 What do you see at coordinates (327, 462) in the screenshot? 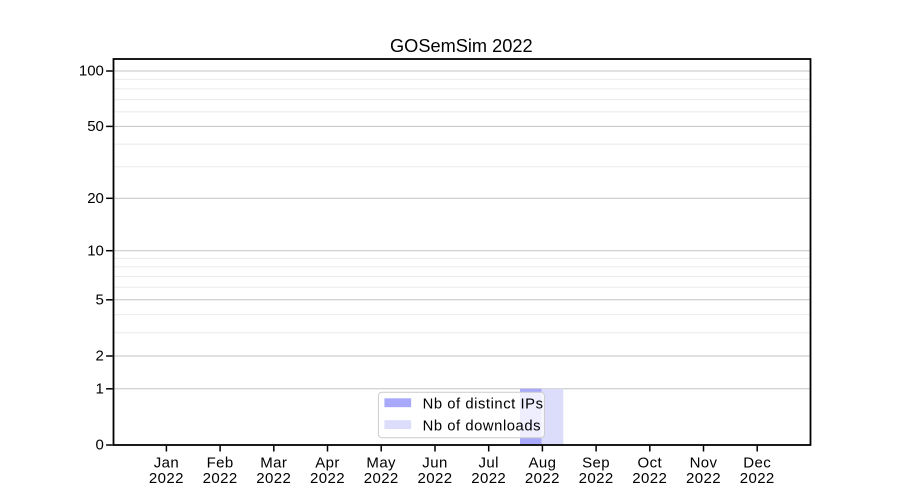
I see `svg-text: Apr` at bounding box center [327, 462].